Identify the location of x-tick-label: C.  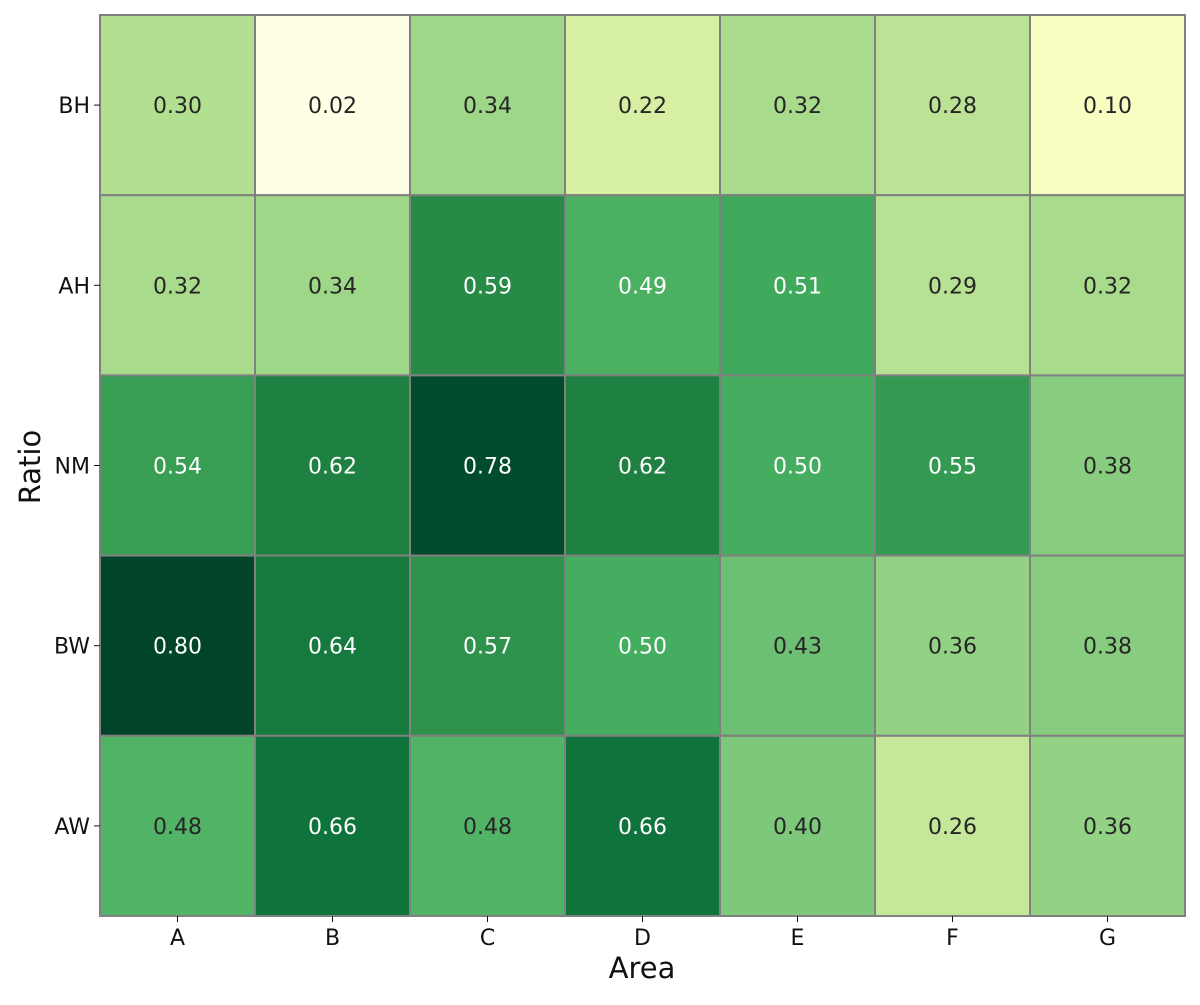
(487, 938).